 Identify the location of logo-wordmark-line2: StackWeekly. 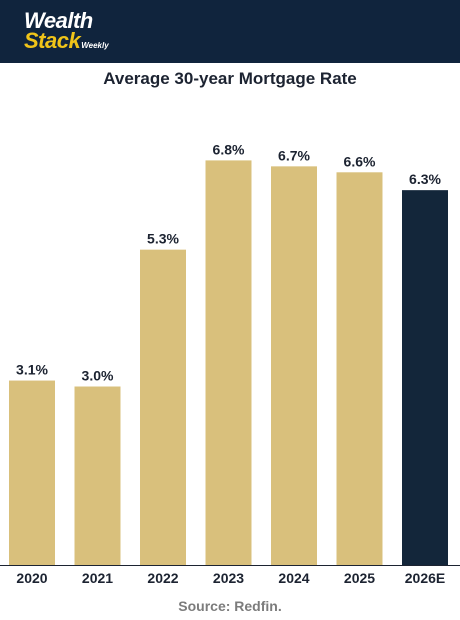
(66, 41).